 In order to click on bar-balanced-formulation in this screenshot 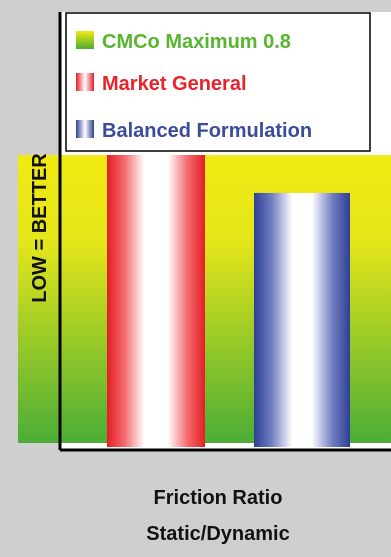, I will do `click(302, 319)`.